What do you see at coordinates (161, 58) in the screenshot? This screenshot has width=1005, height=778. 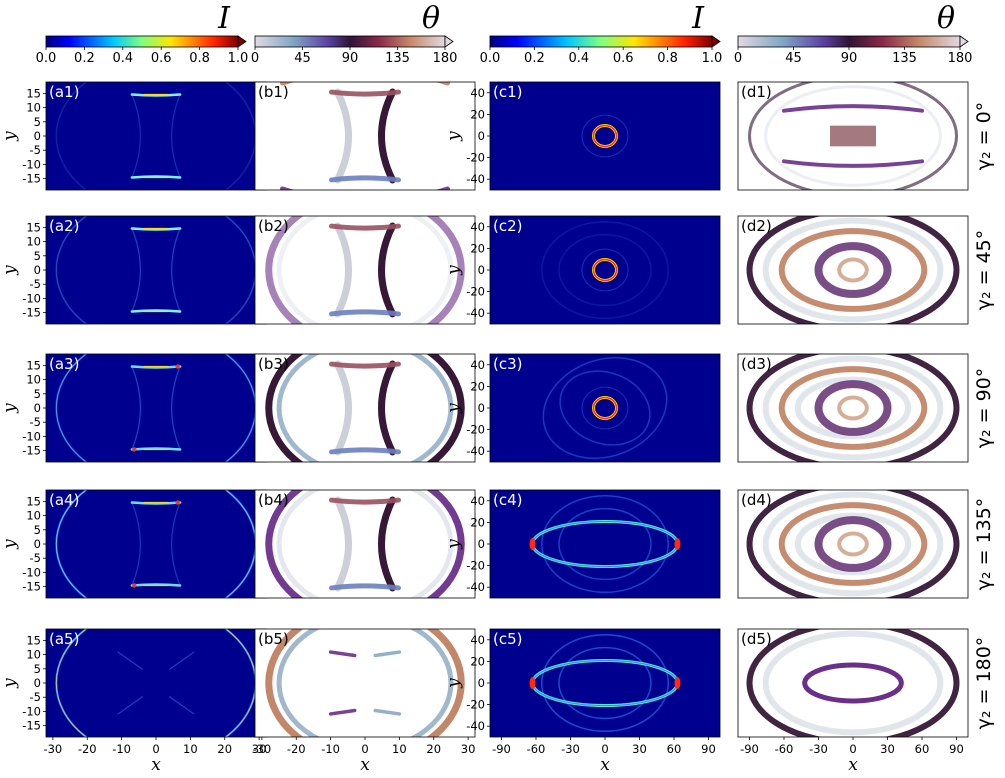 I see `colorbar-tick-label: 0.6` at bounding box center [161, 58].